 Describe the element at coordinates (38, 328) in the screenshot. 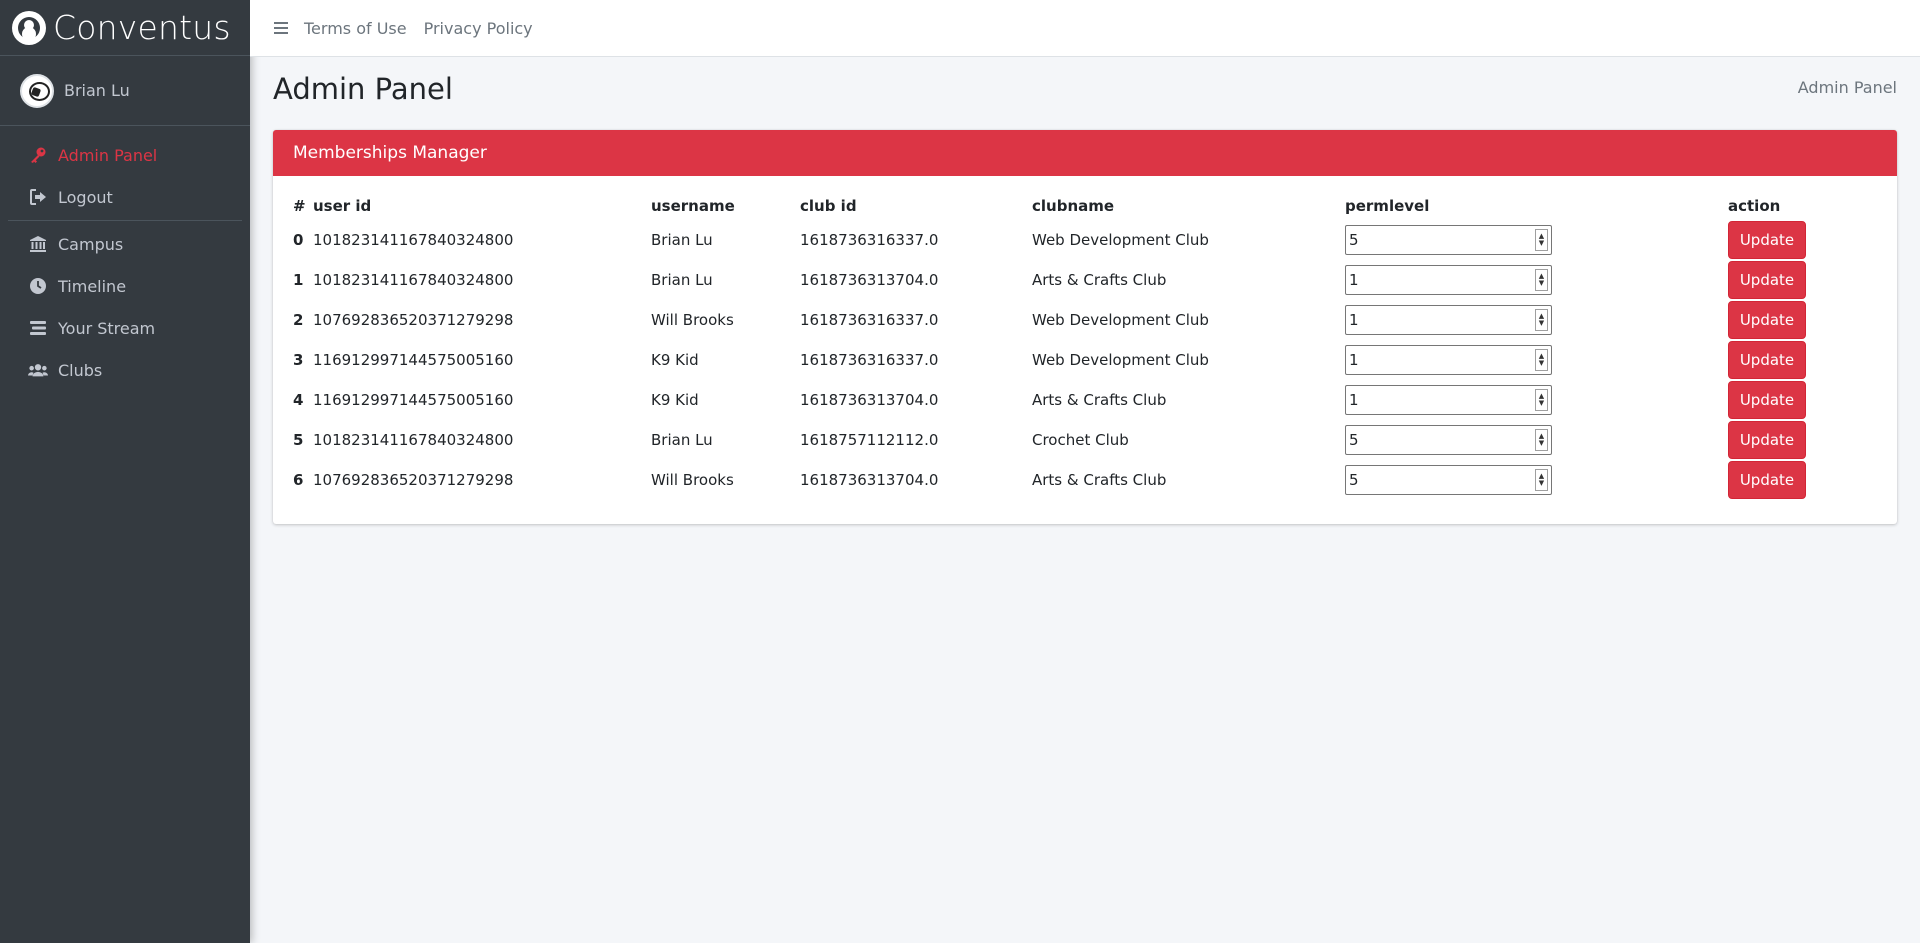

I see `stream-icon` at that location.